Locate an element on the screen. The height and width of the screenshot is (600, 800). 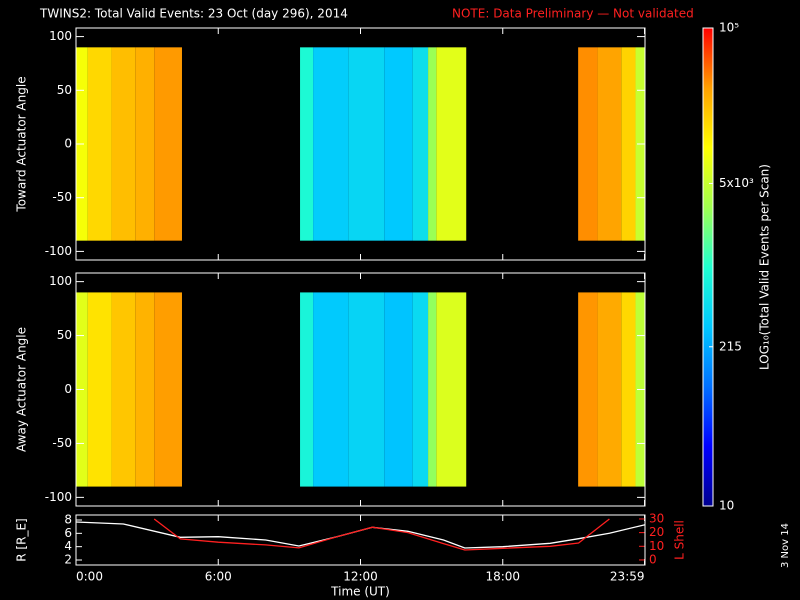
y2-tick-label: 10 is located at coordinates (656, 546).